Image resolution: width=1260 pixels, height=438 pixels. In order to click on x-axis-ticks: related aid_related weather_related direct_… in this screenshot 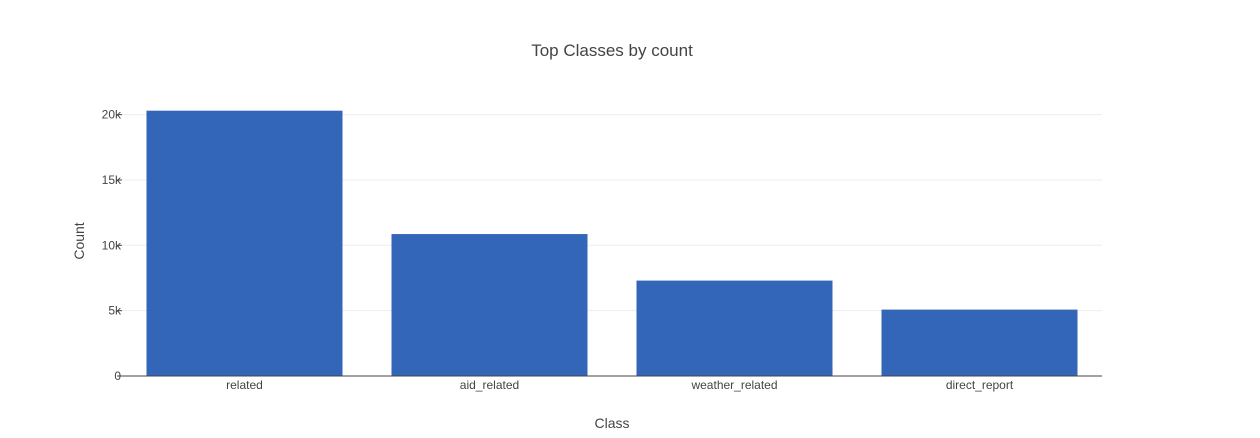, I will do `click(620, 385)`.